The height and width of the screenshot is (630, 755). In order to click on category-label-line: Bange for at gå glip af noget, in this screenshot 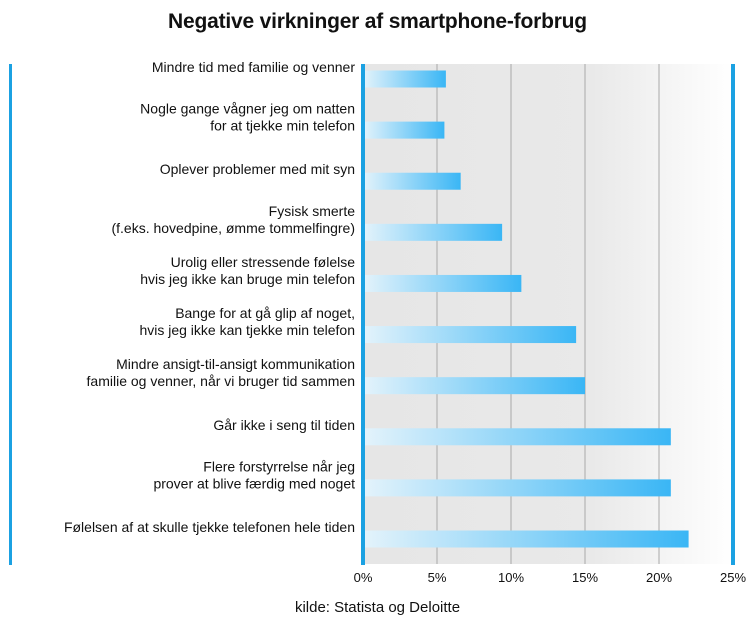, I will do `click(265, 313)`.